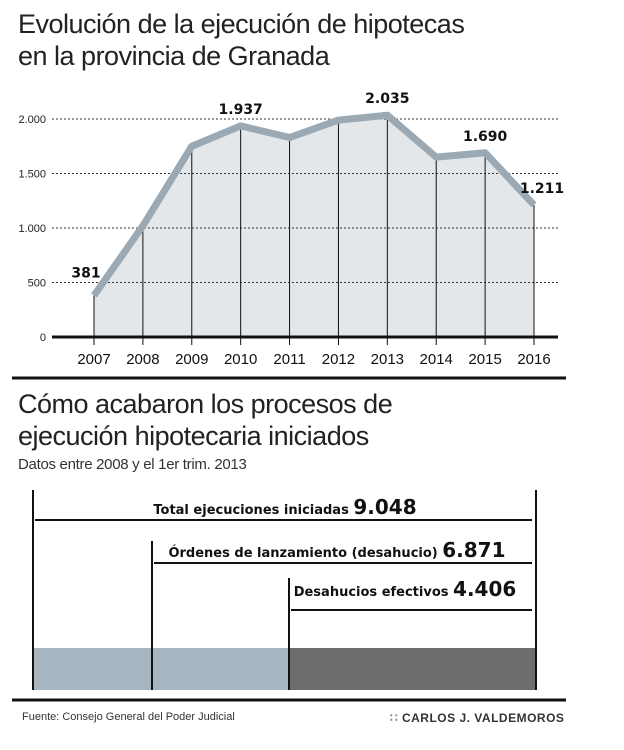 Image resolution: width=624 pixels, height=750 pixels. What do you see at coordinates (373, 592) in the screenshot?
I see `category-name: Desahucios efectivos` at bounding box center [373, 592].